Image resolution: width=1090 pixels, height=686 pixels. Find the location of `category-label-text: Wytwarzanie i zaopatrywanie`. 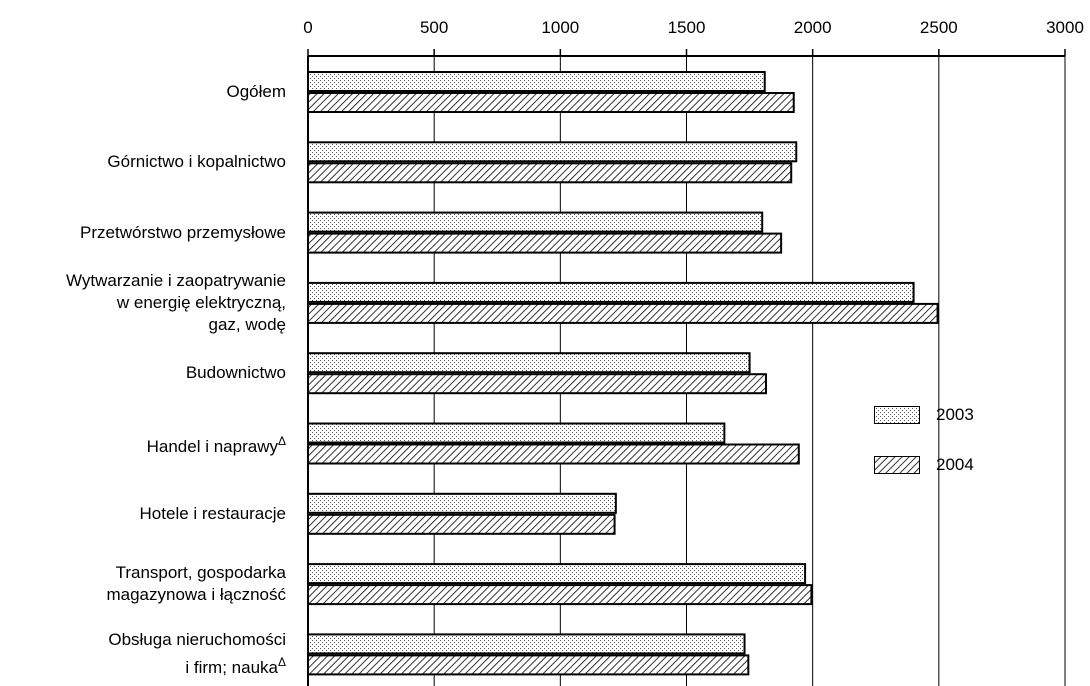

category-label-text: Wytwarzanie i zaopatrywanie is located at coordinates (176, 280).